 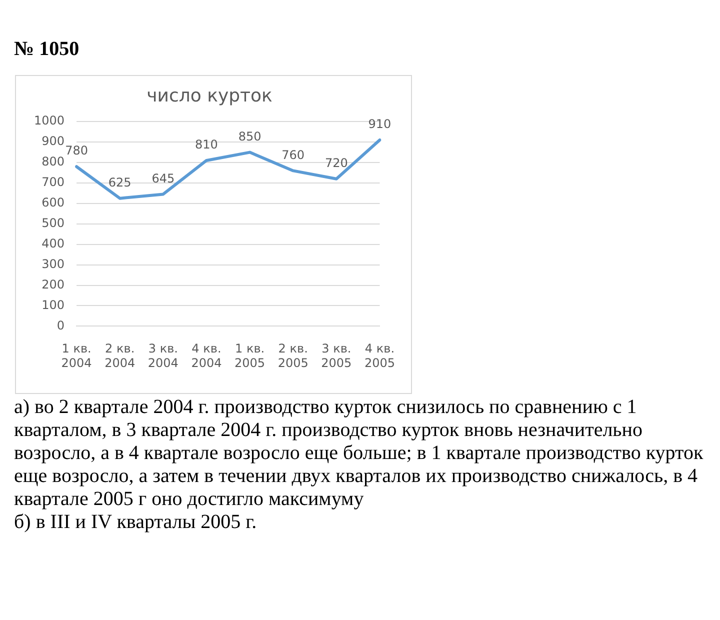 I want to click on data-label: 810, so click(x=206, y=145).